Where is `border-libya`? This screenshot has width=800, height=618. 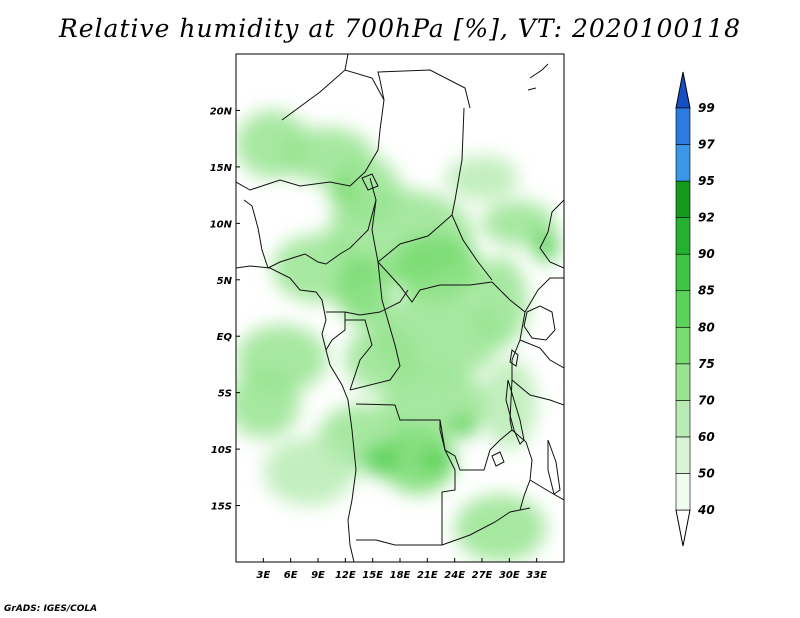 border-libya is located at coordinates (407, 81).